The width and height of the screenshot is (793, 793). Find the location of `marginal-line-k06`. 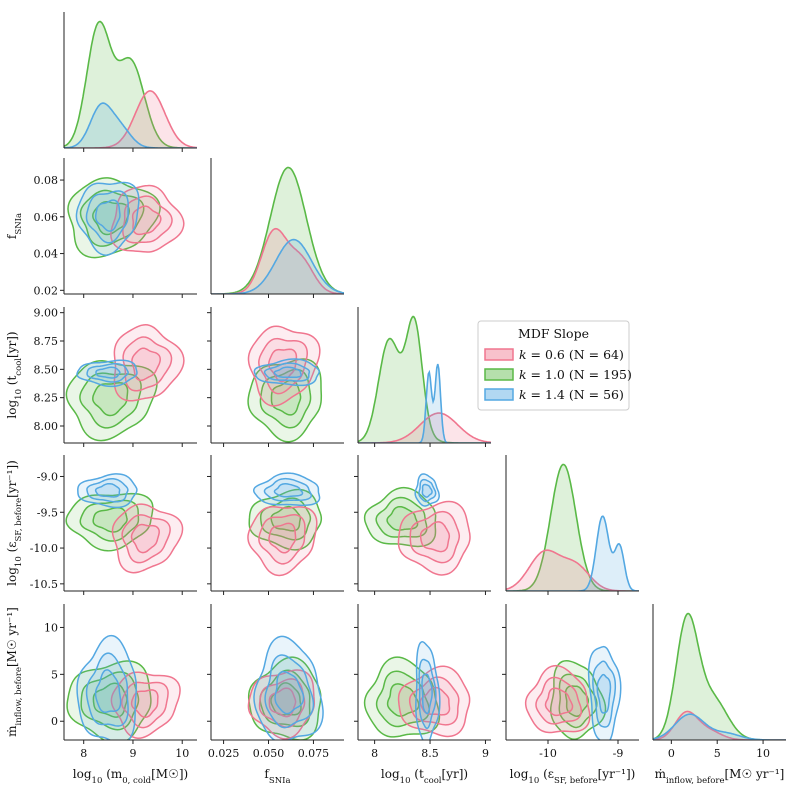

marginal-line-k06 is located at coordinates (130, 119).